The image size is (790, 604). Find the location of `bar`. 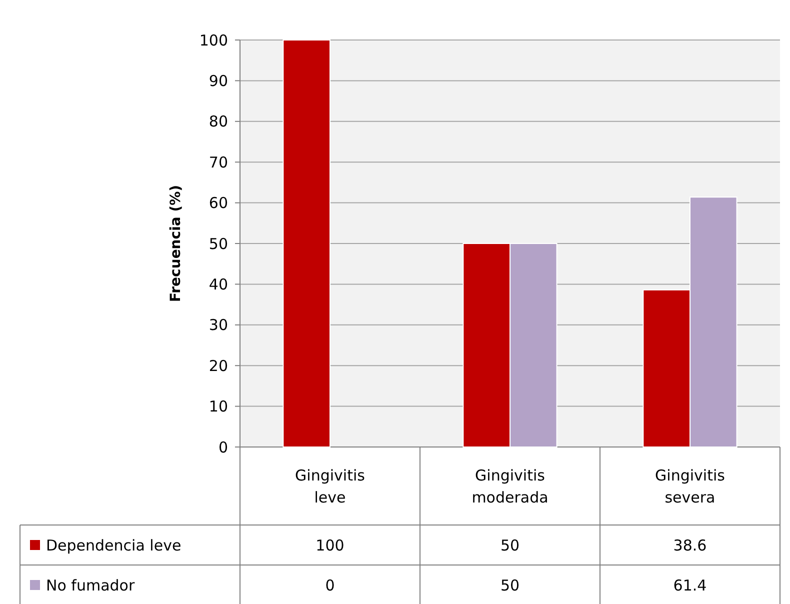

bar is located at coordinates (306, 244).